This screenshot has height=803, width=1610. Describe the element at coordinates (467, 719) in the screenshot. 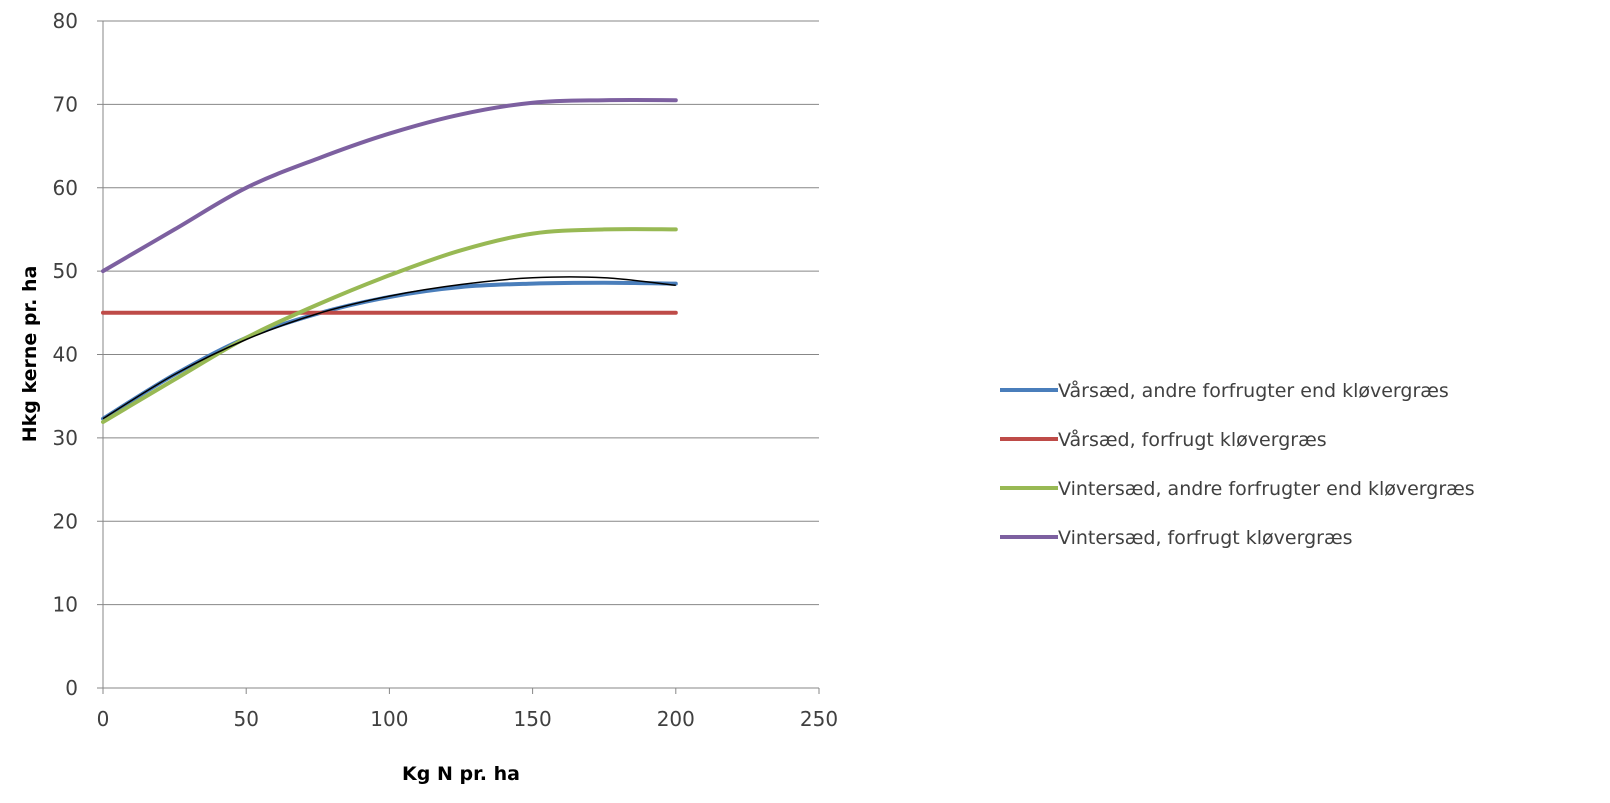

I see `x-tick-labels: 0 50 100 150 200 250` at that location.